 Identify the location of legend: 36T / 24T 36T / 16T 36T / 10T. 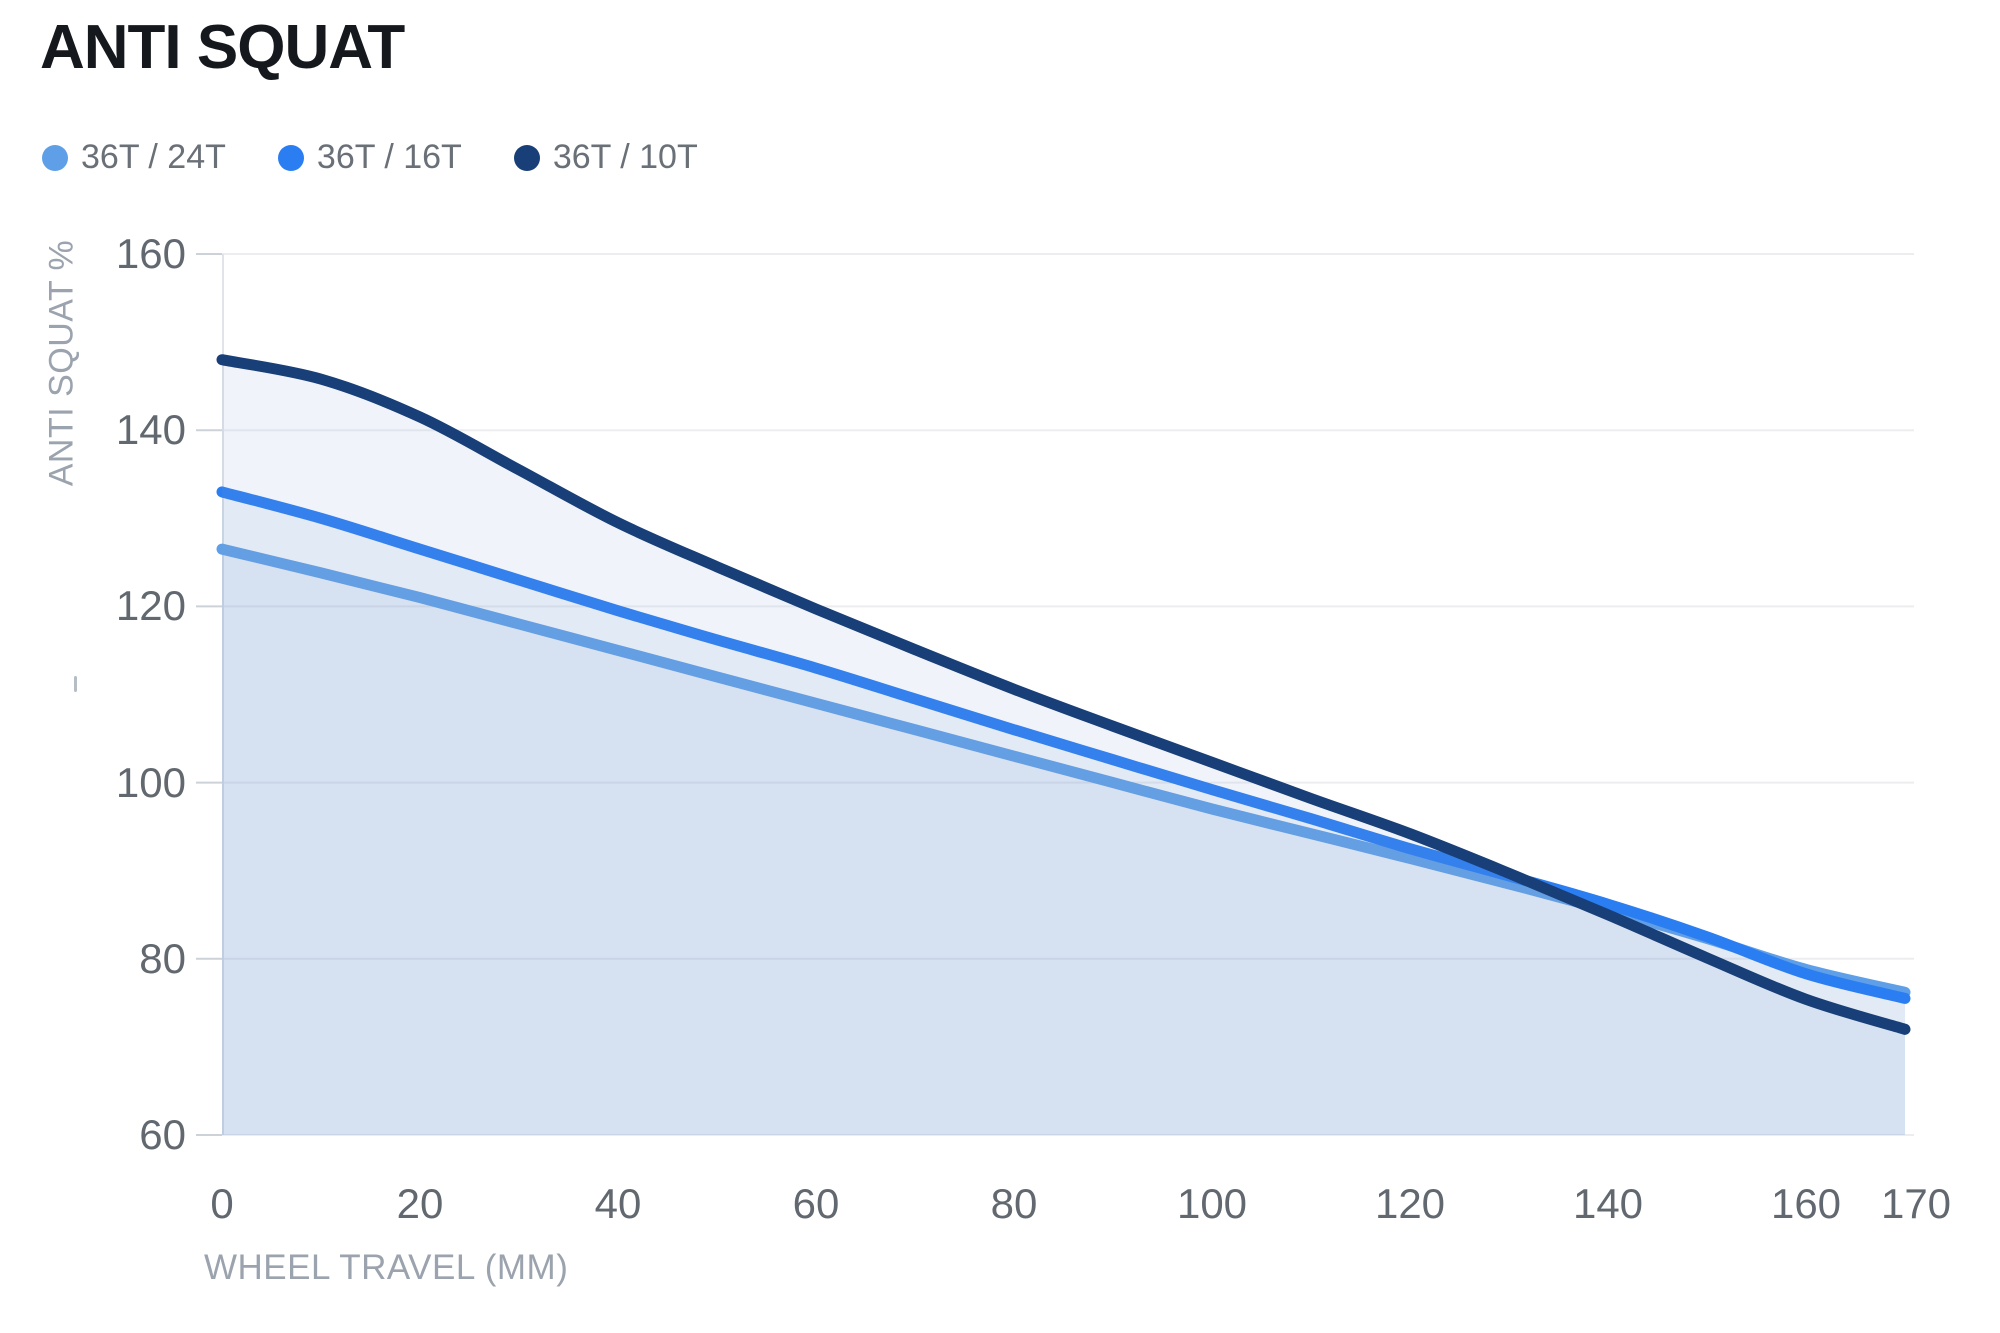
(370, 157).